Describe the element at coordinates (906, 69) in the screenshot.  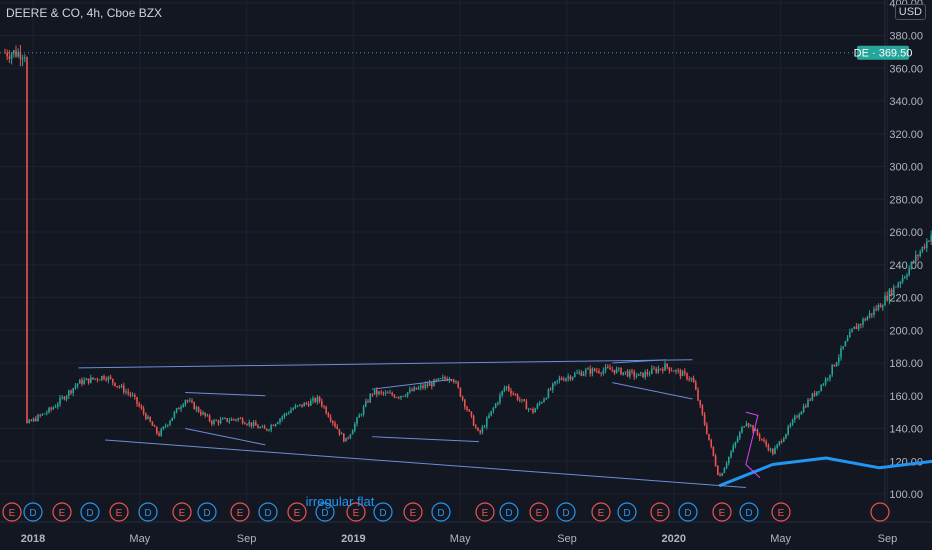
I see `y-tick-label: 360.00` at that location.